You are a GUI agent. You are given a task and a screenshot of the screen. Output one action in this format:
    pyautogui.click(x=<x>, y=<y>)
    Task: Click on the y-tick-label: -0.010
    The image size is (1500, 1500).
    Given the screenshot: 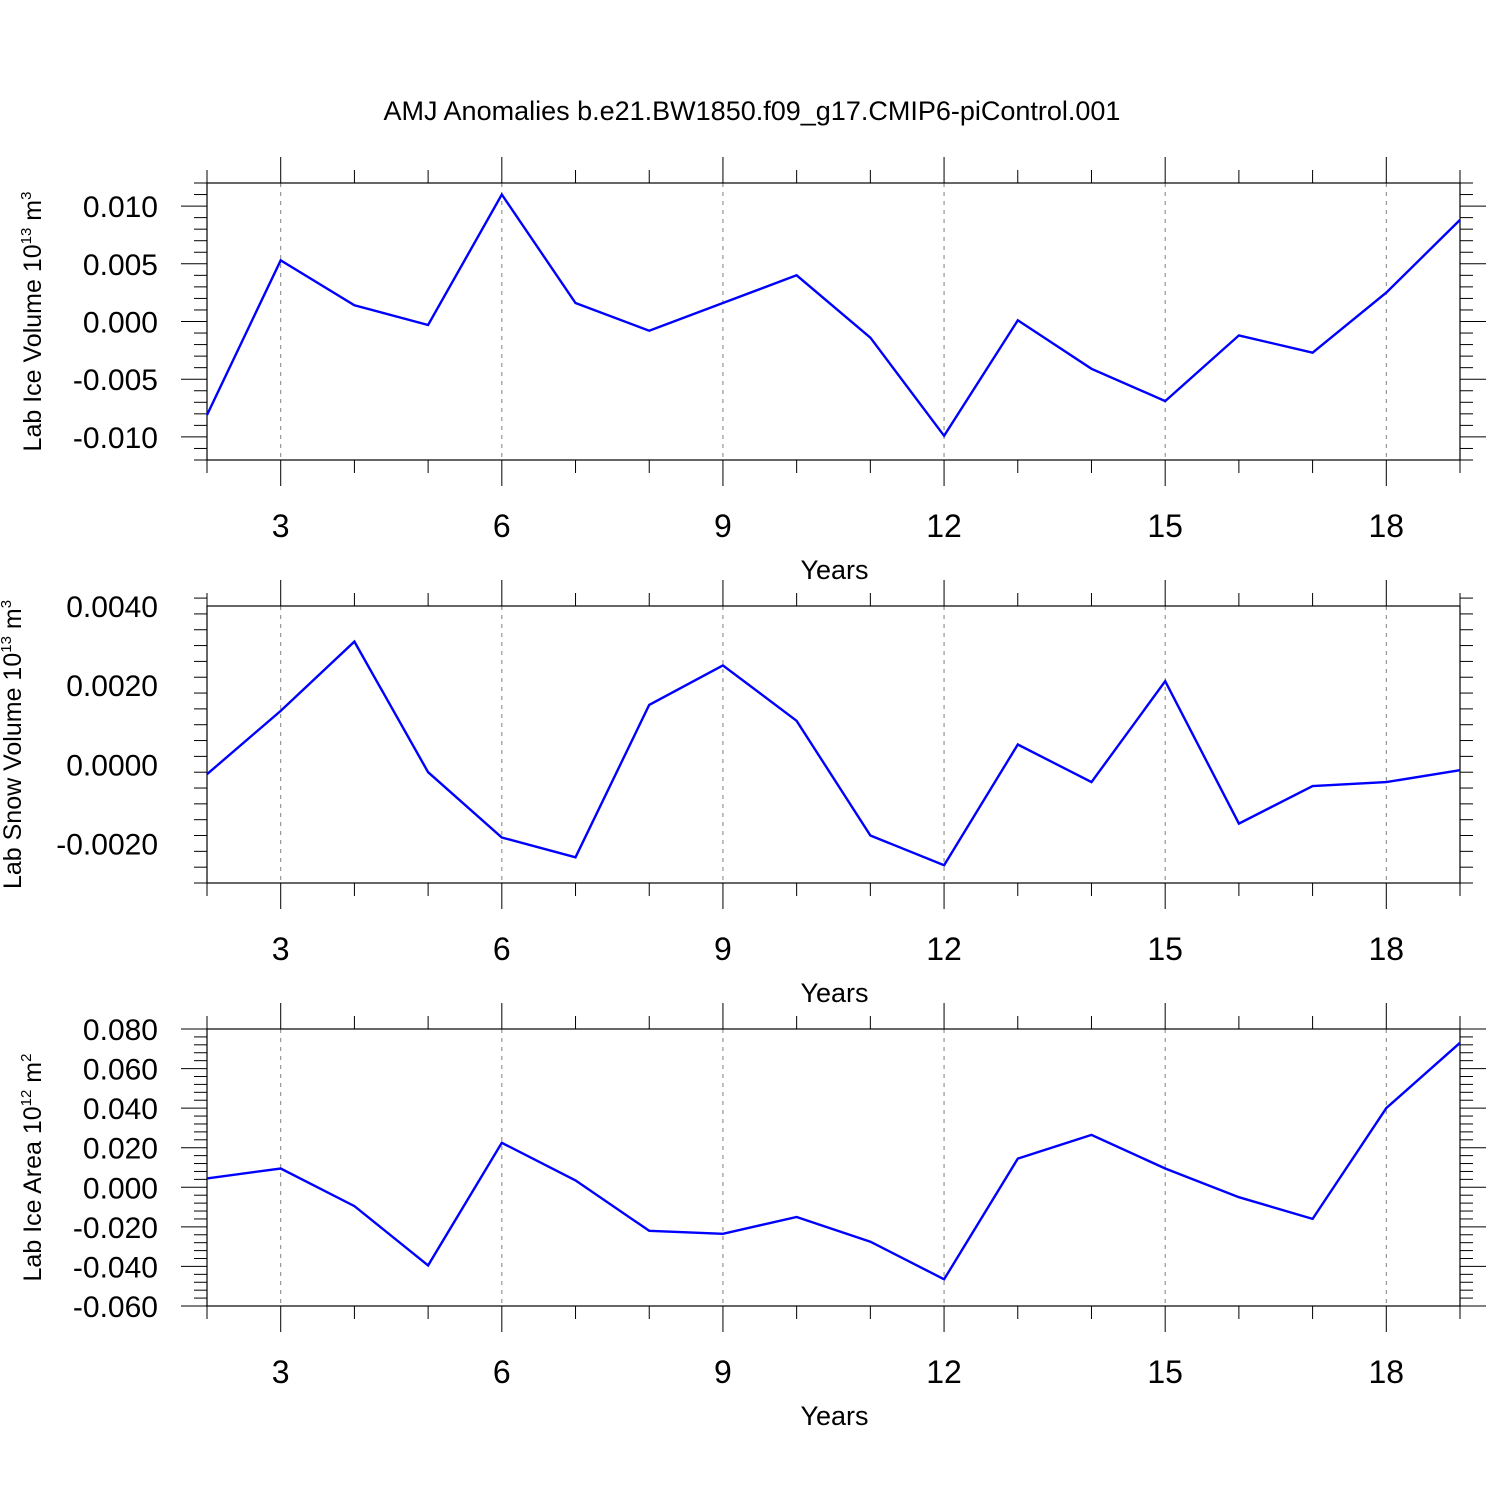 What is the action you would take?
    pyautogui.click(x=115, y=438)
    